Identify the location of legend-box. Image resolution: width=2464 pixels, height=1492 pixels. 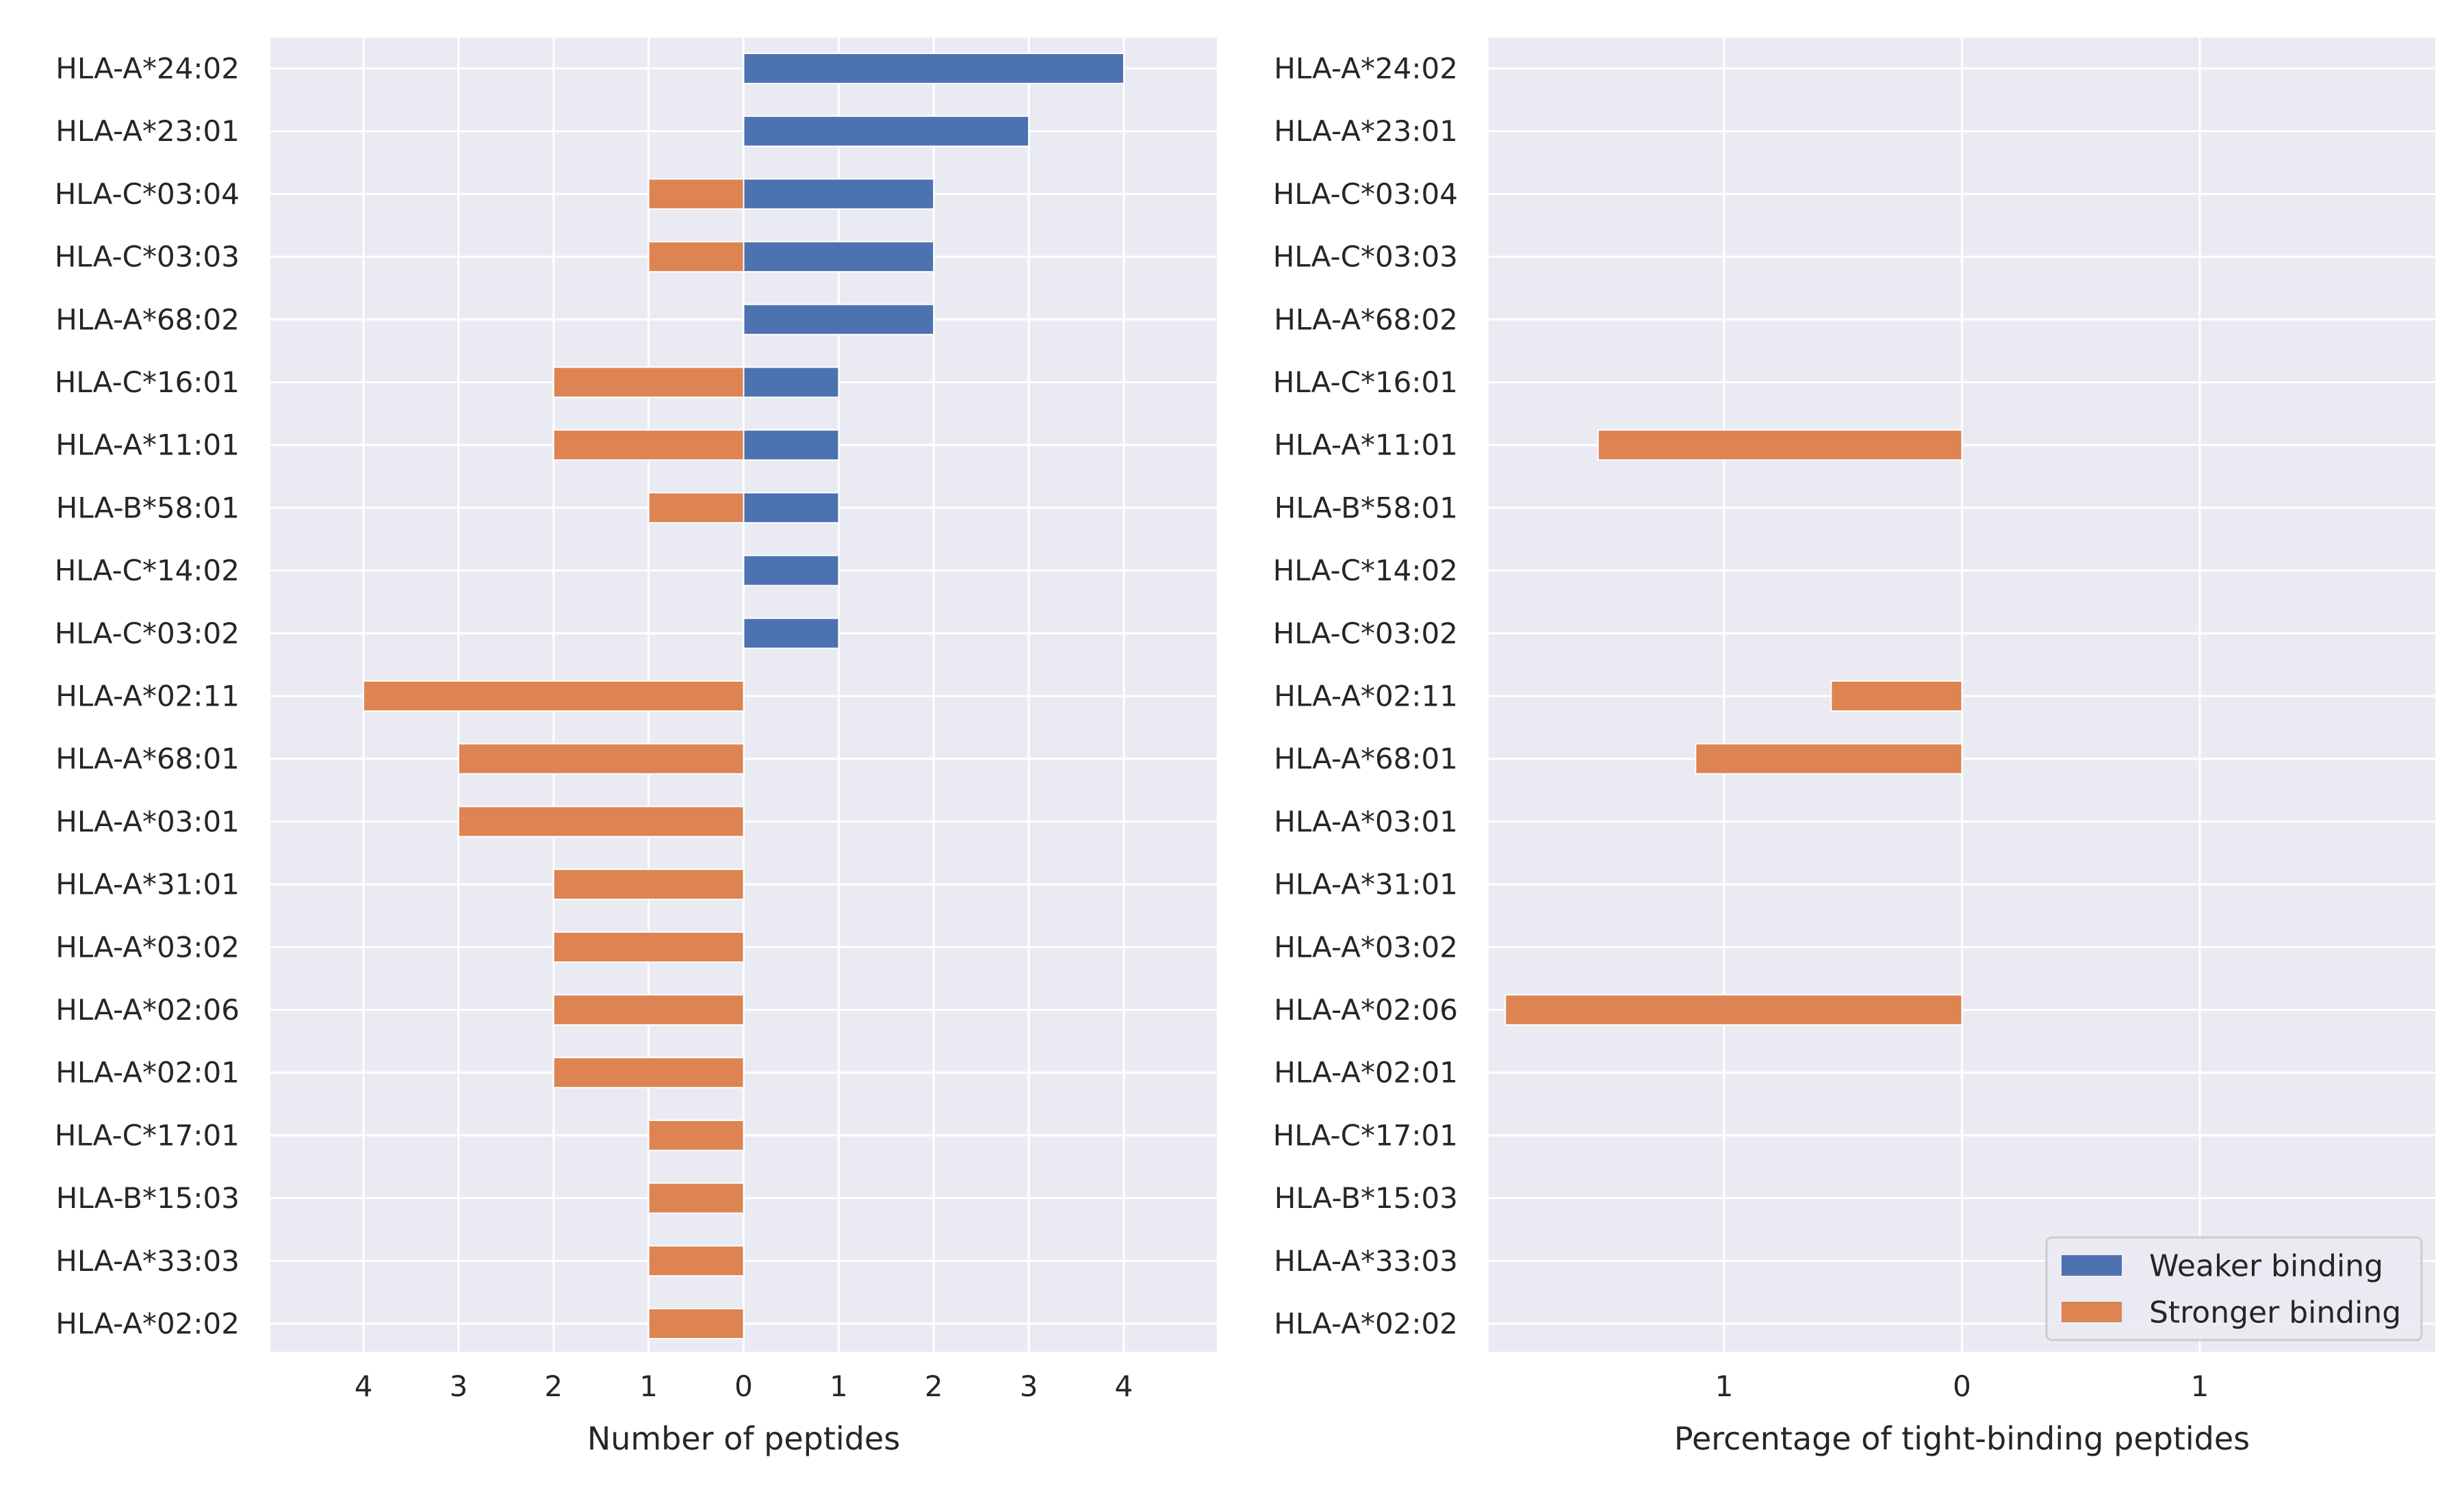
(2234, 1288).